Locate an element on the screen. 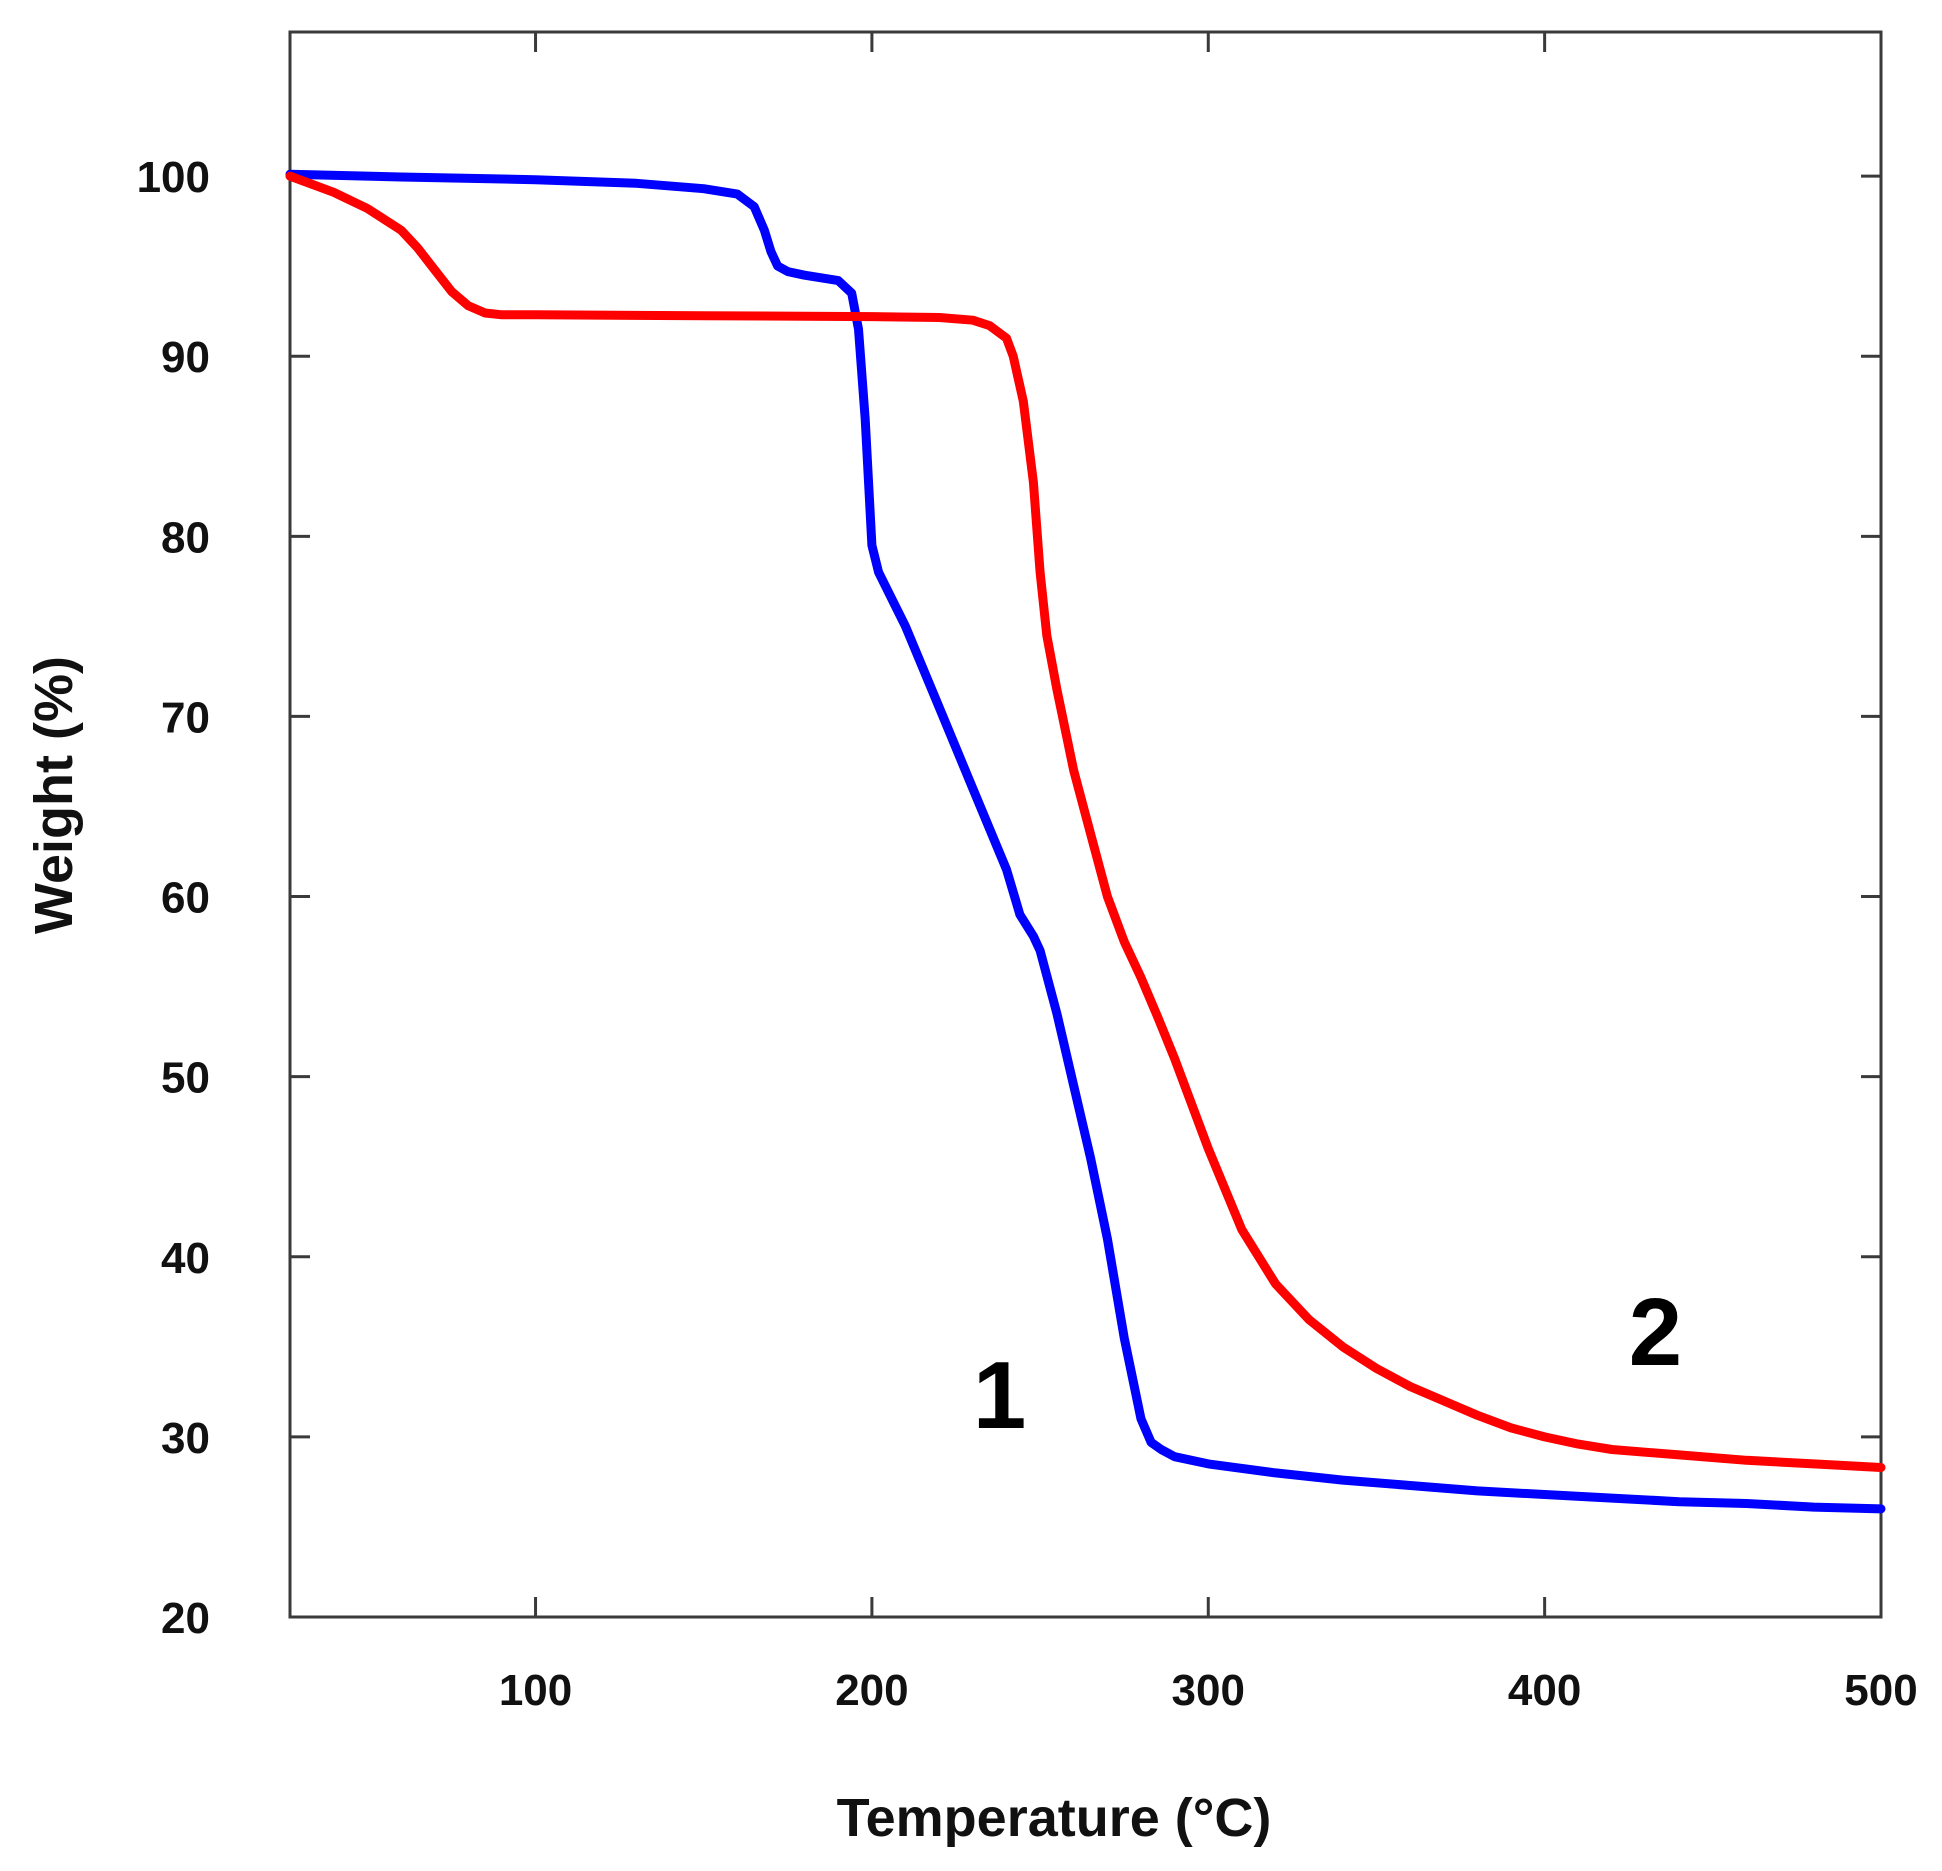 The width and height of the screenshot is (1942, 1871). y-tick-label: 70 is located at coordinates (185, 717).